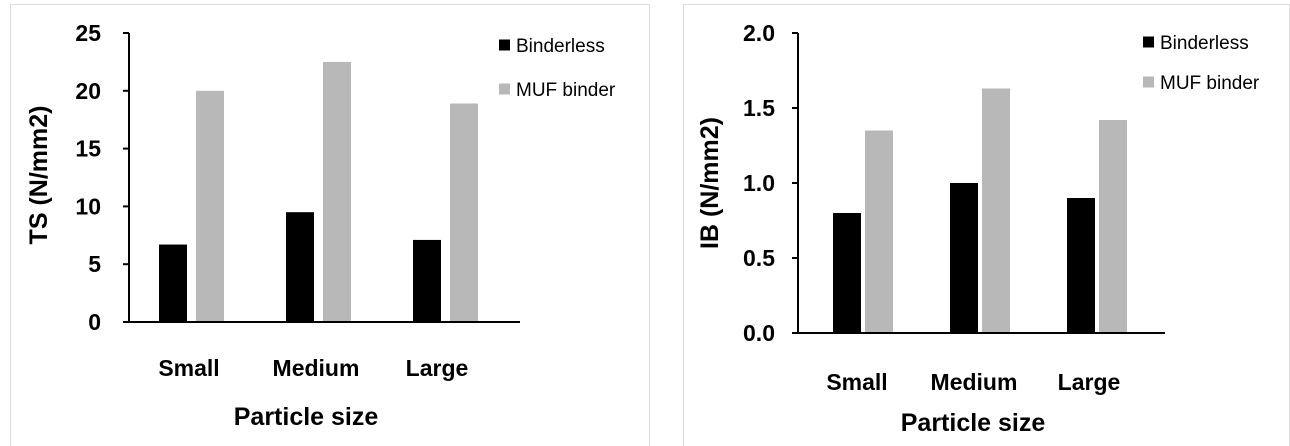 The image size is (1290, 446). What do you see at coordinates (88, 91) in the screenshot?
I see `y-tick-label: 20` at bounding box center [88, 91].